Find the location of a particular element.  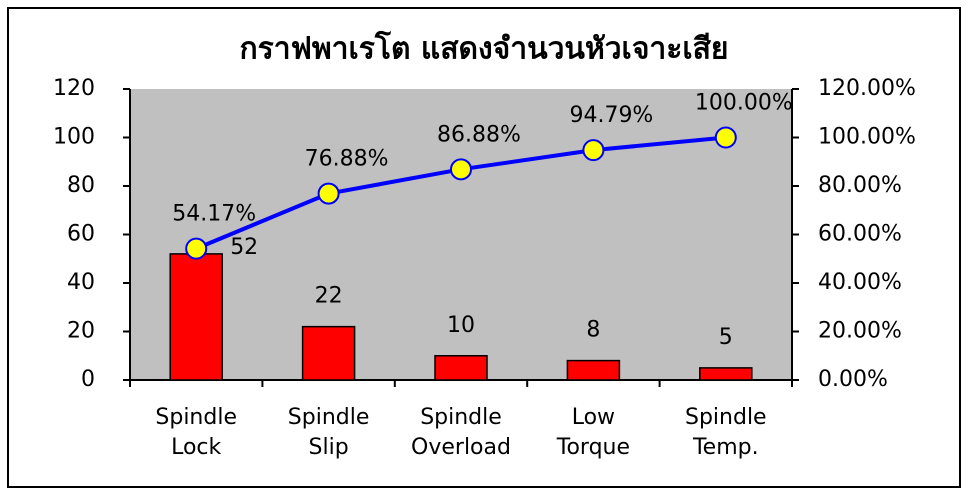

y2-tick-label: 80.00% is located at coordinates (860, 185).